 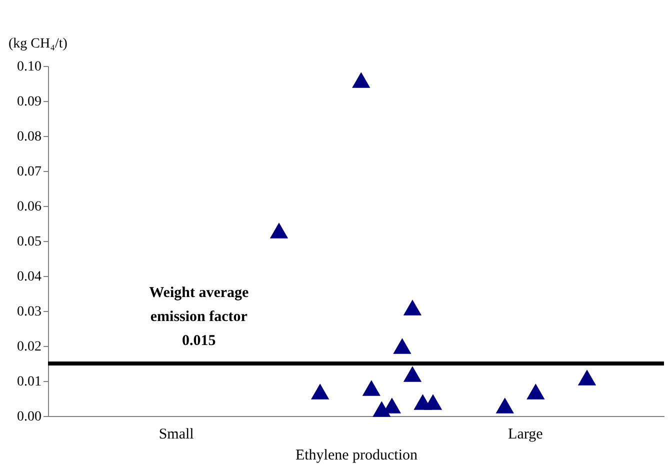 What do you see at coordinates (29, 347) in the screenshot?
I see `y-tick-label: 0.02` at bounding box center [29, 347].